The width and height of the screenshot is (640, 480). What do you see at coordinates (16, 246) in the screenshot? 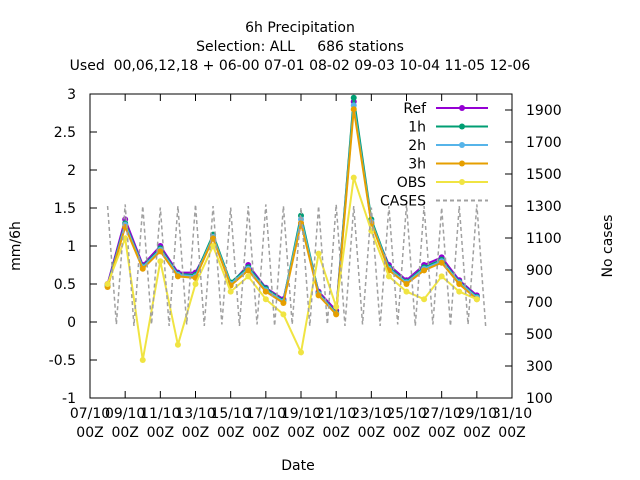
I see `y-axis-label: mm/6h` at bounding box center [16, 246].